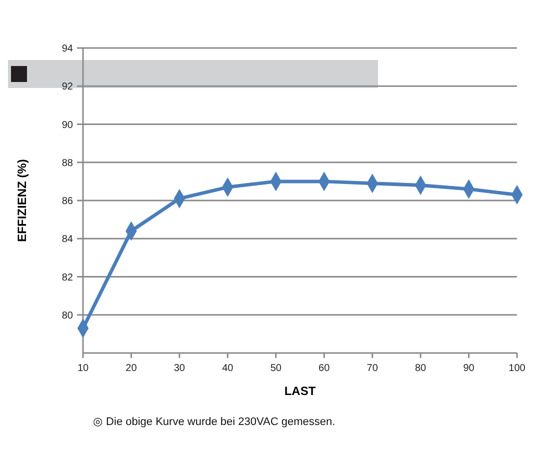  I want to click on y-tick-label: 86, so click(68, 201).